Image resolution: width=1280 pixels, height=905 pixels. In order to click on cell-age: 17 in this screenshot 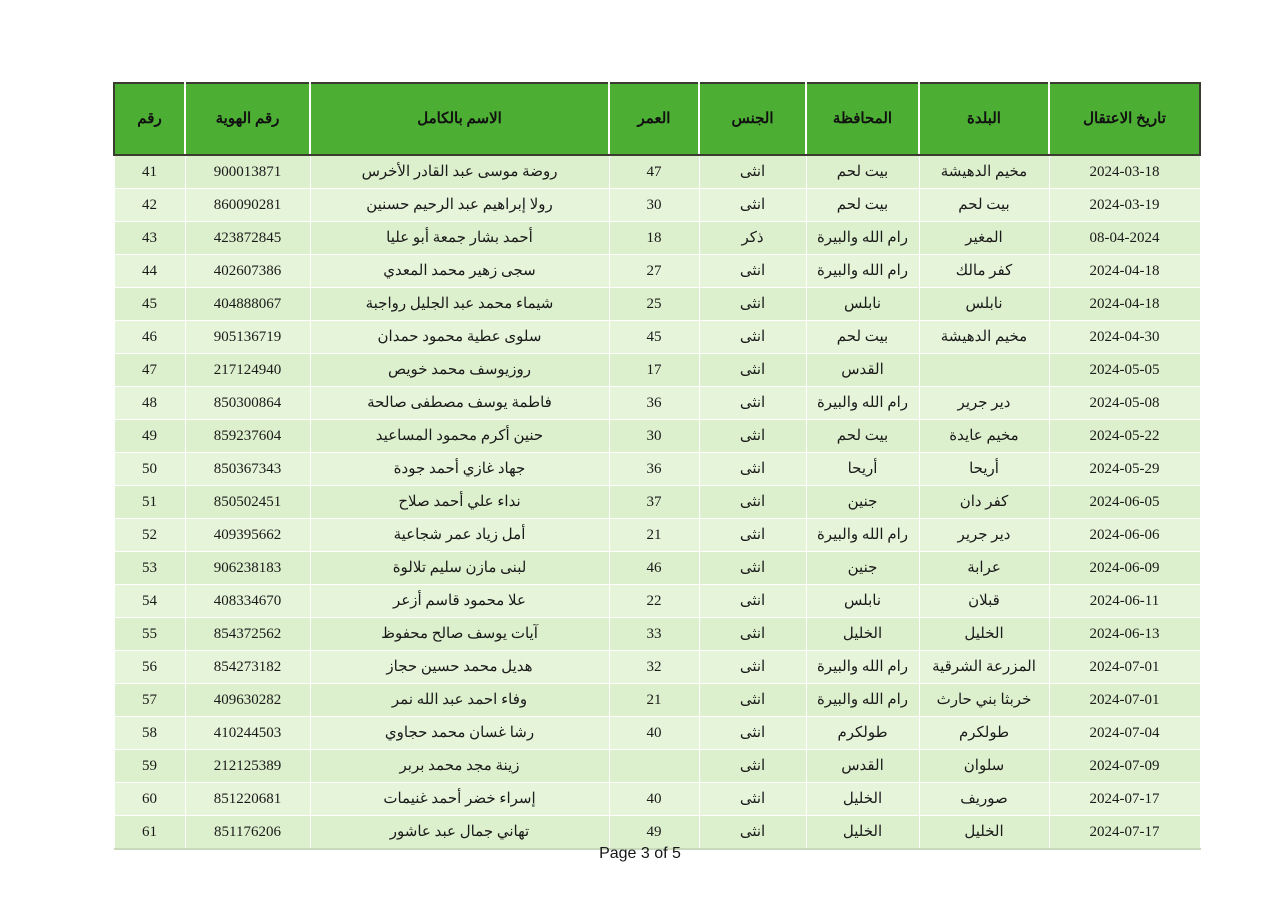, I will do `click(654, 370)`.